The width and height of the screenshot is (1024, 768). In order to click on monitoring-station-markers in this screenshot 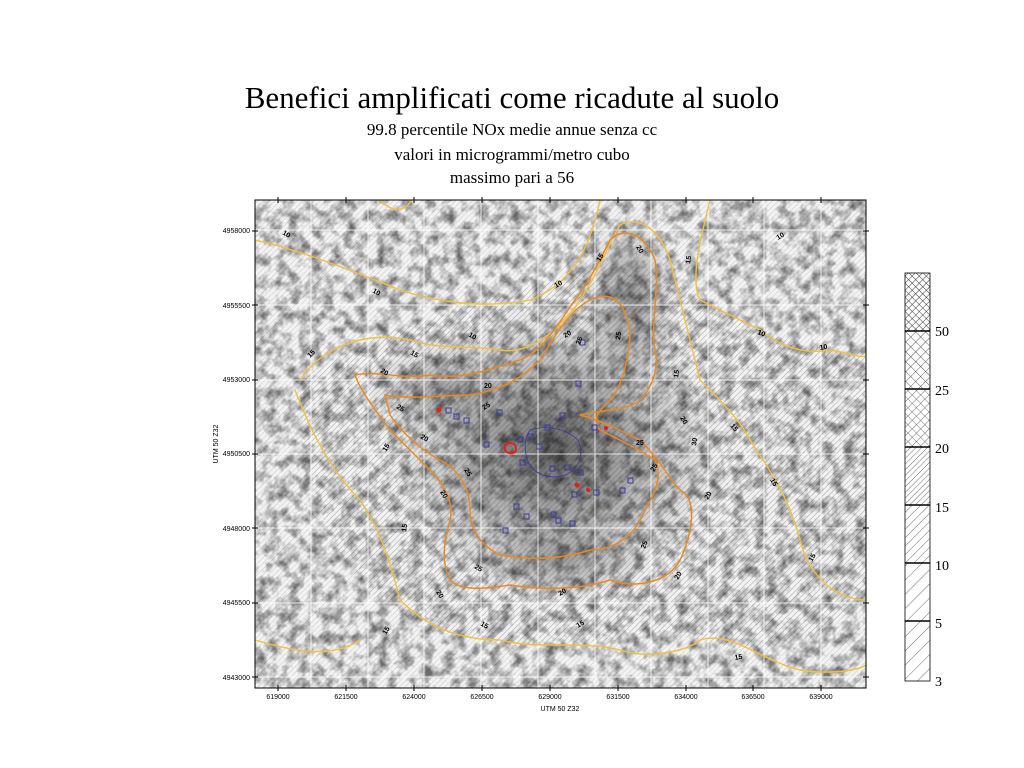, I will do `click(539, 436)`.